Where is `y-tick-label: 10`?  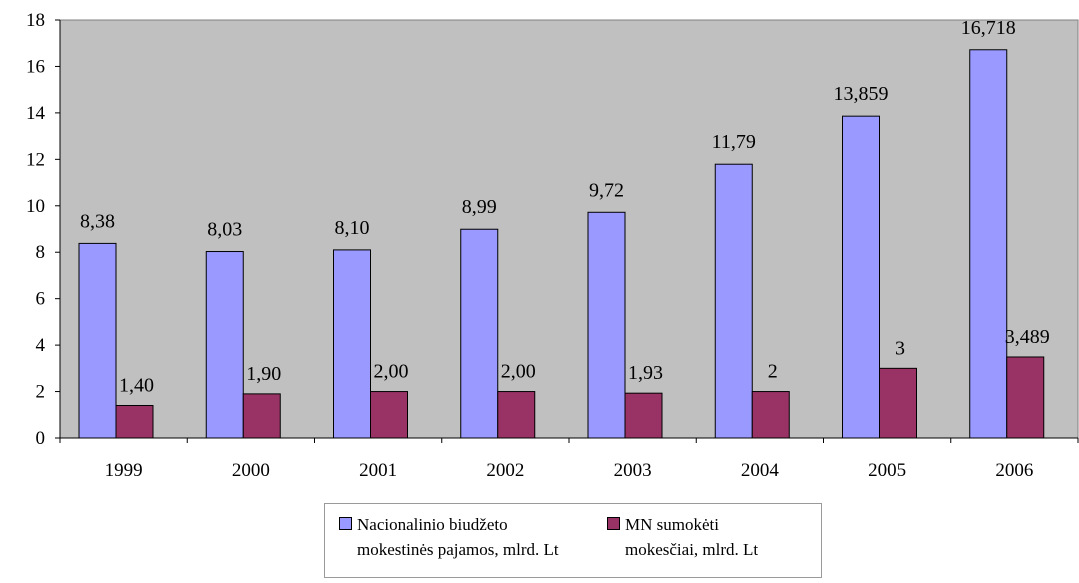
y-tick-label: 10 is located at coordinates (35, 206).